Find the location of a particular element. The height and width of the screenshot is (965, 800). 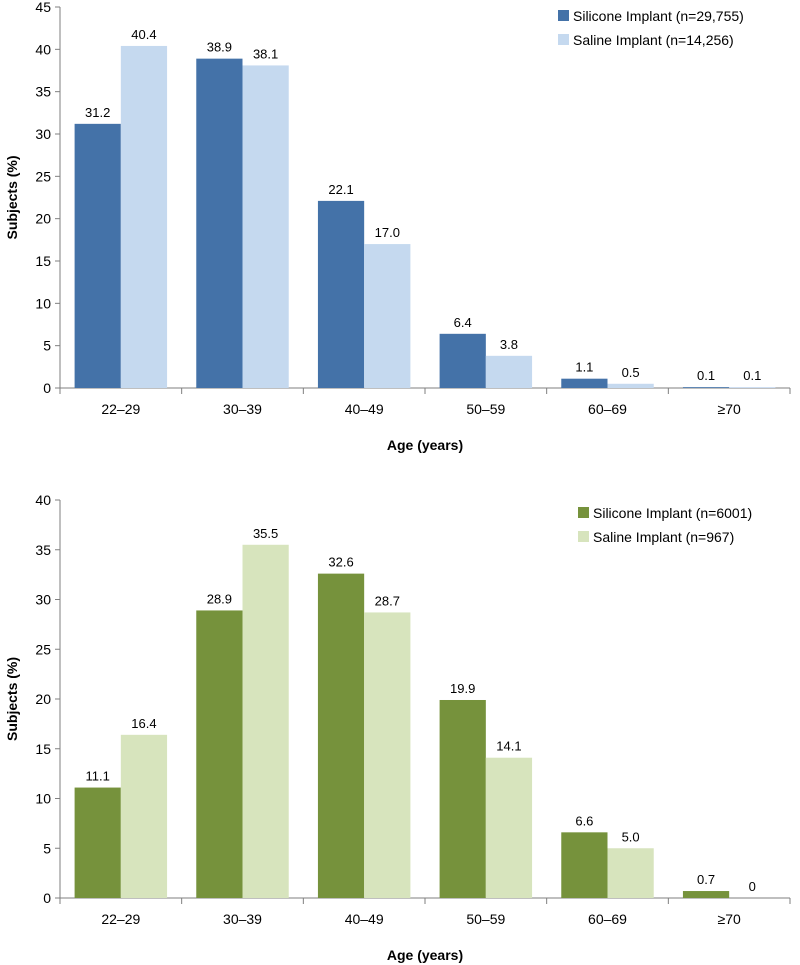

c1-x-tick-label-3: 50–59 is located at coordinates (485, 919).